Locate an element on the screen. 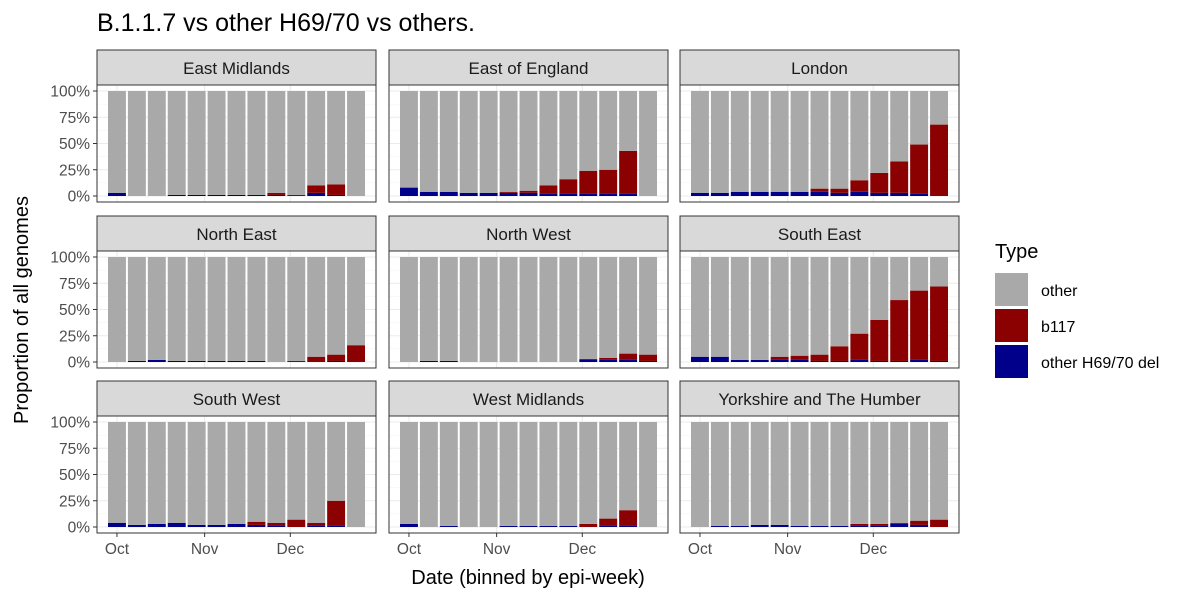 Image resolution: width=1200 pixels, height=600 pixels. facet-strip-label: South East is located at coordinates (819, 234).